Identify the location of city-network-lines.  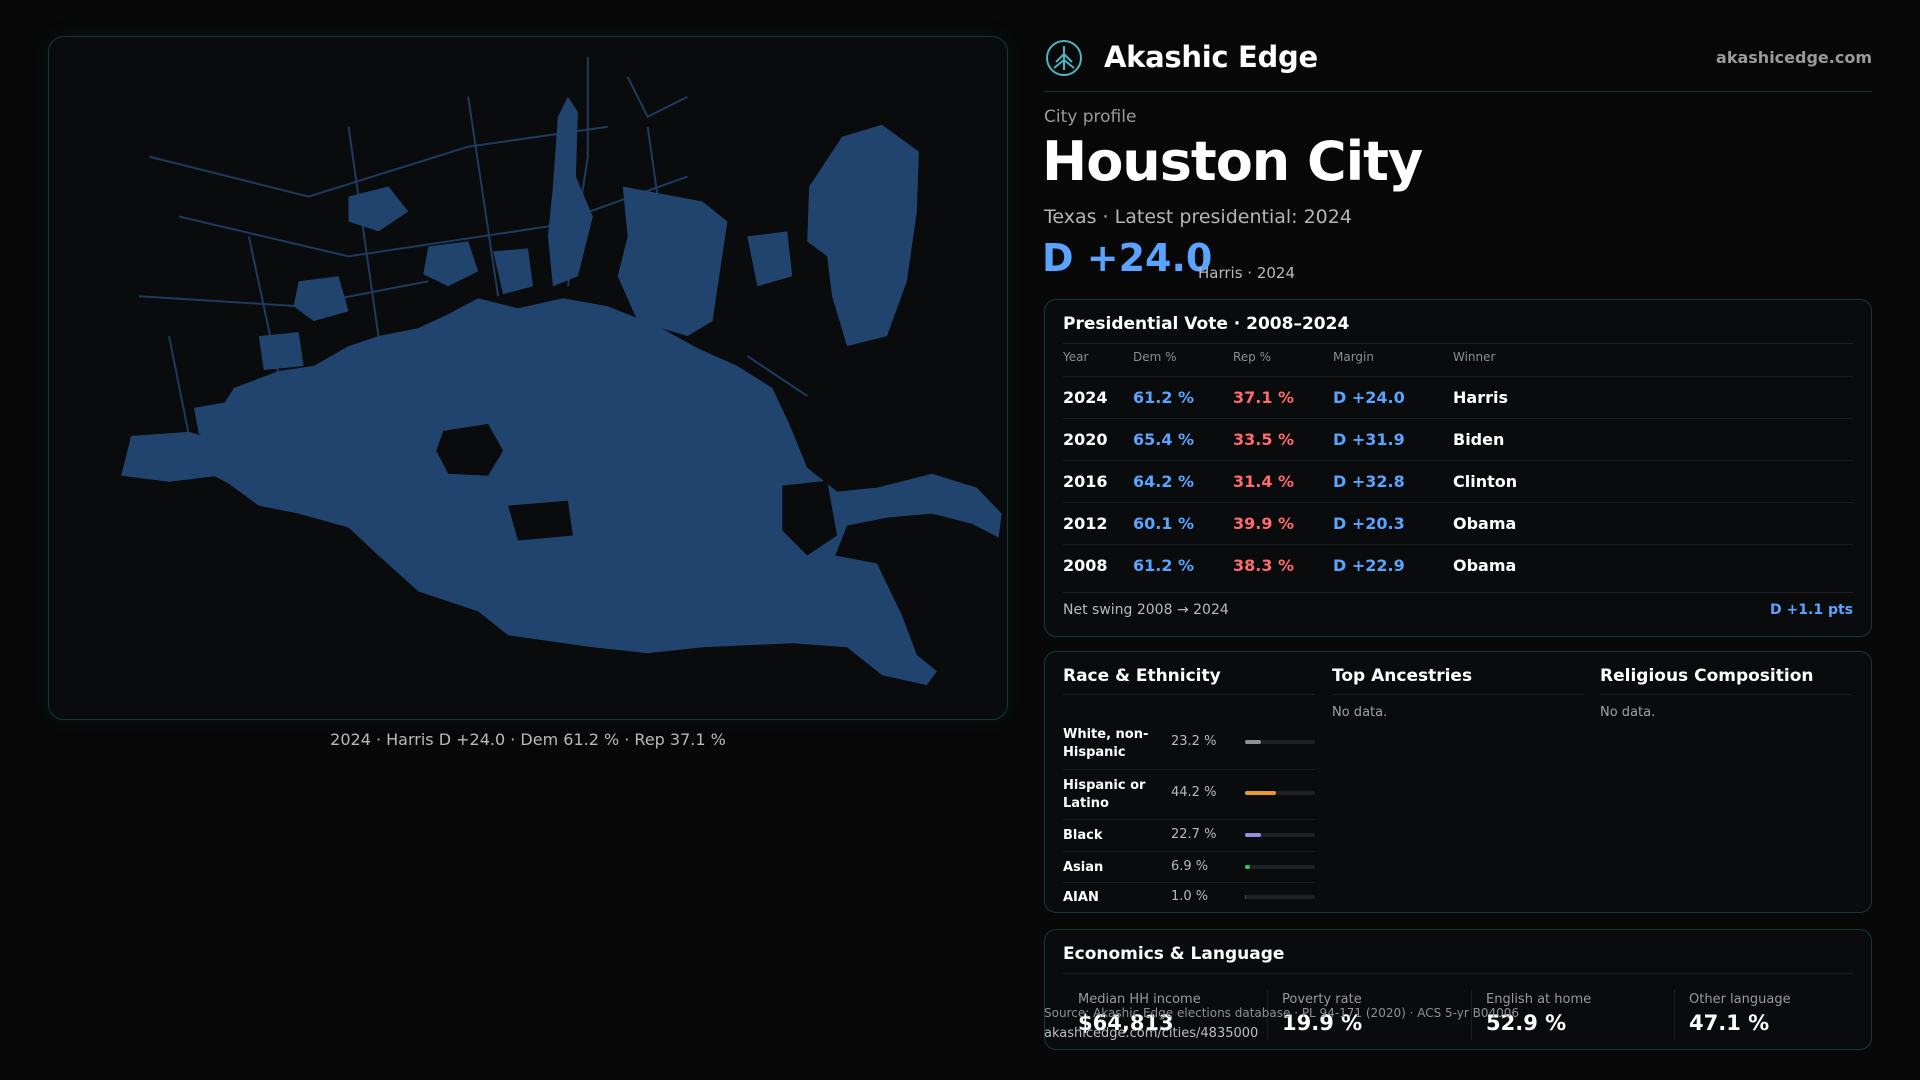
(473, 246).